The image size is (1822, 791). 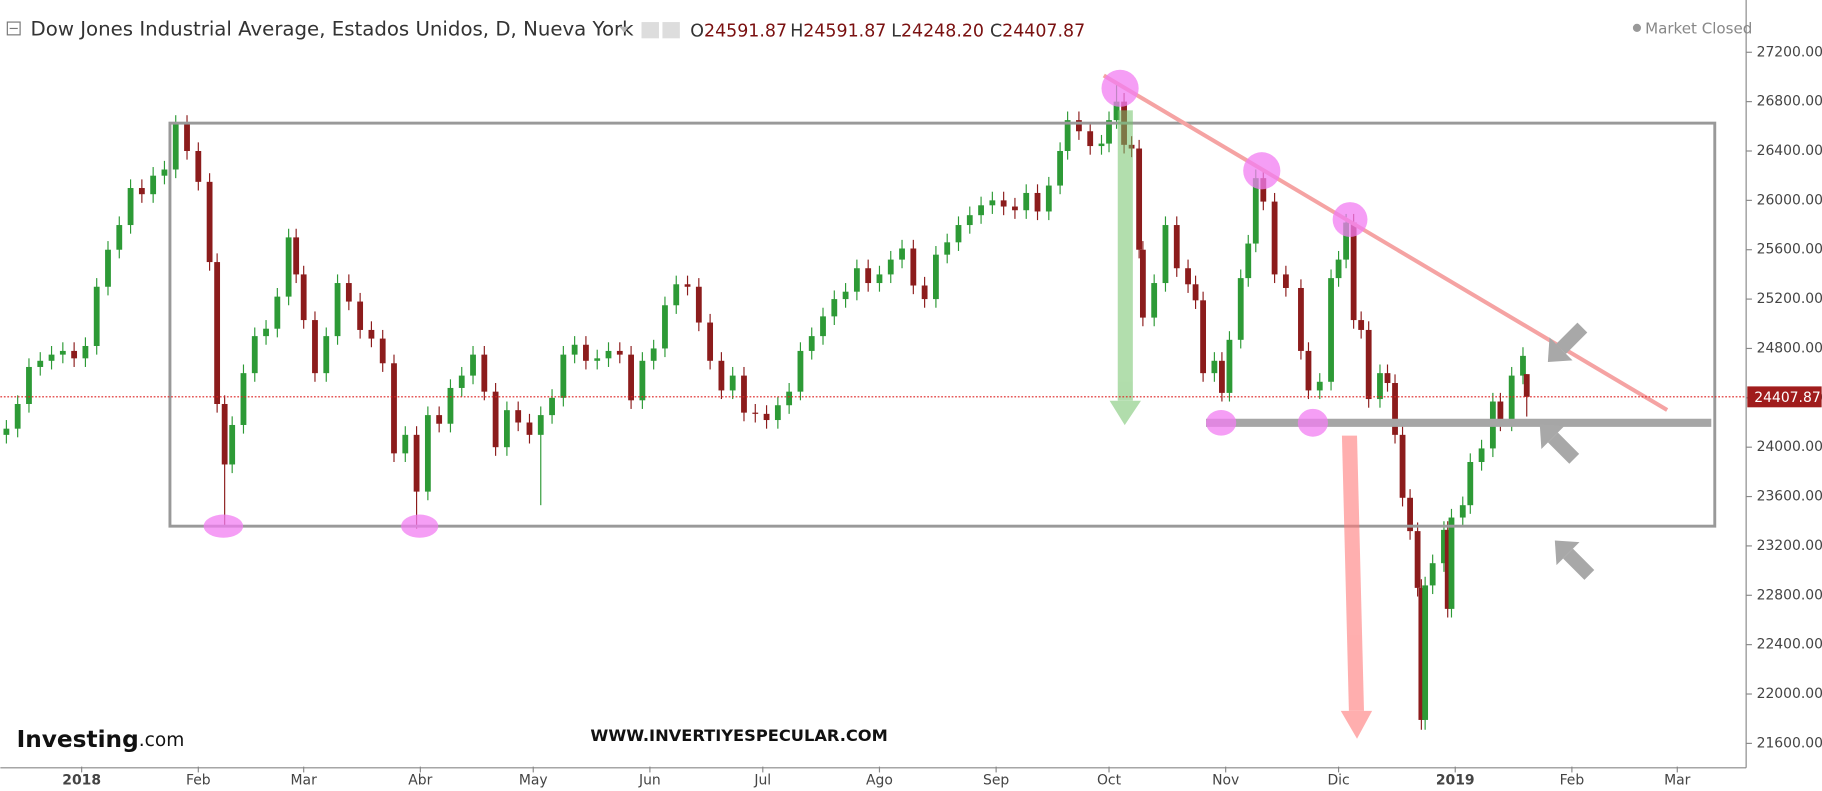 What do you see at coordinates (1784, 397) in the screenshot?
I see `last-price-box` at bounding box center [1784, 397].